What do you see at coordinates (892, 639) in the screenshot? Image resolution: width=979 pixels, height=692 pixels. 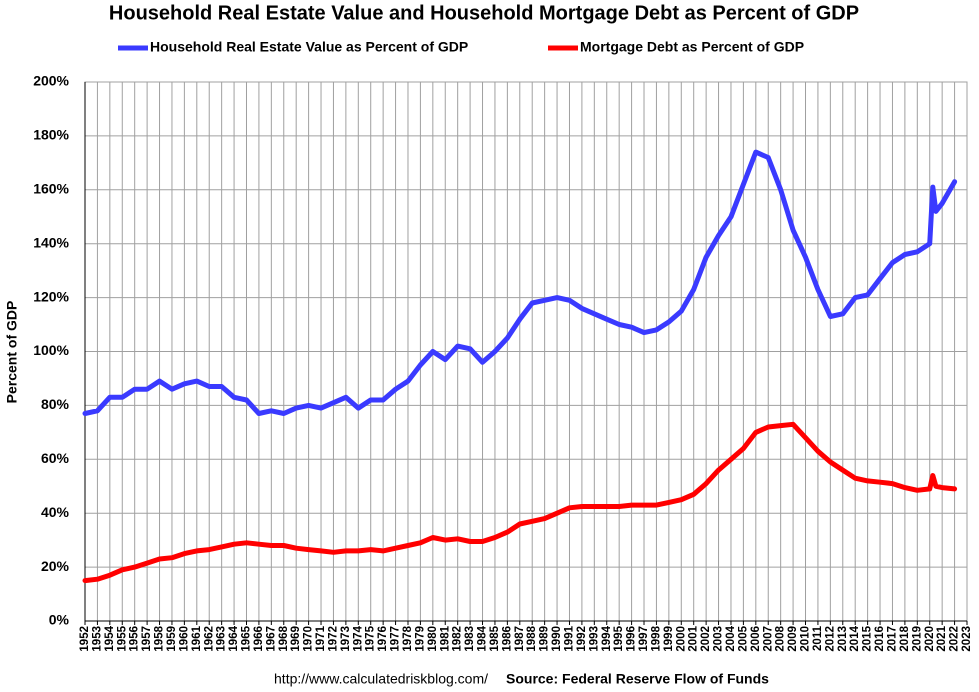 I see `x-tick-label: 2017` at bounding box center [892, 639].